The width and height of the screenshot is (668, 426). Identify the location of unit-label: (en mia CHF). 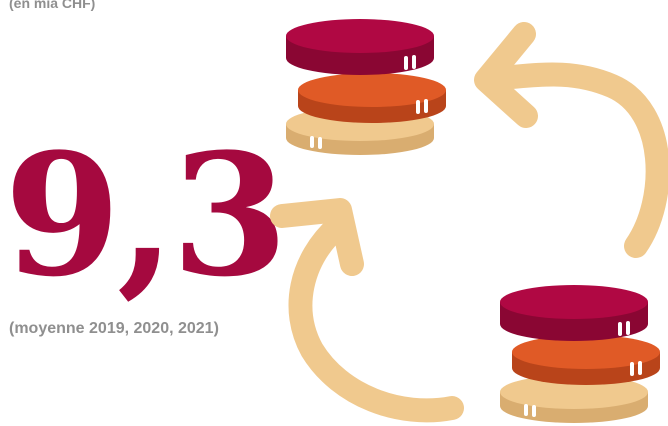
(52, 5).